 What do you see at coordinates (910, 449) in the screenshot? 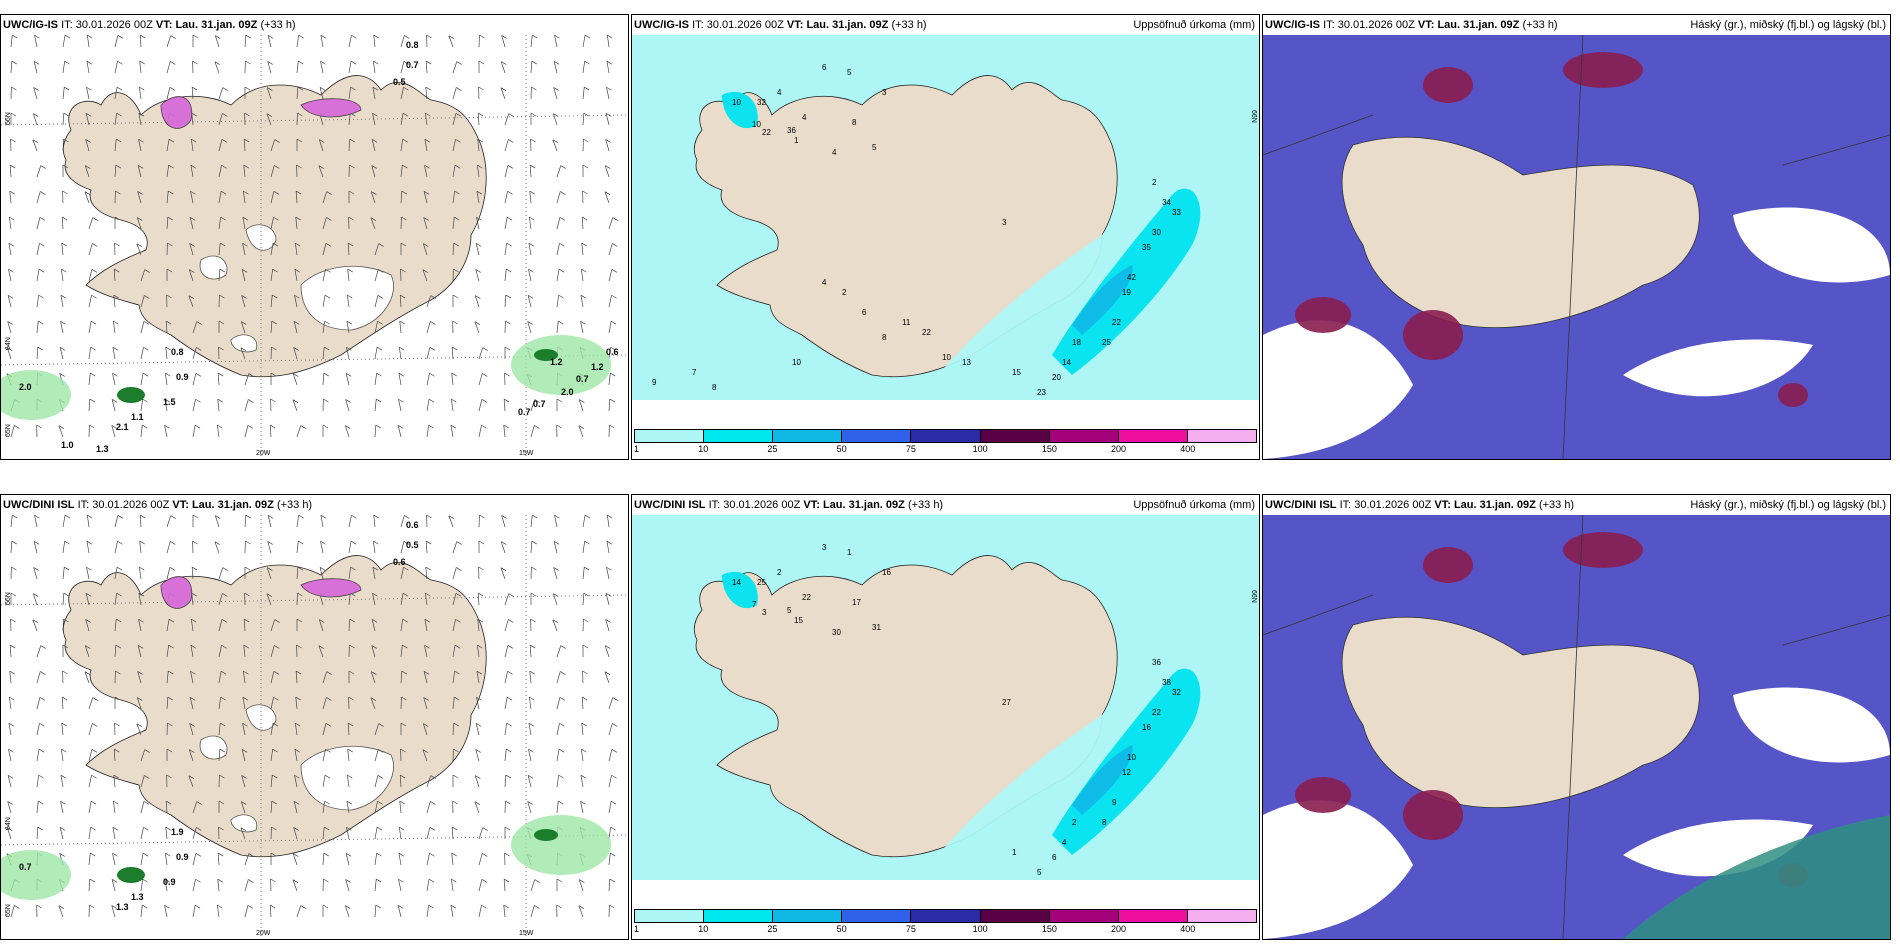
I see `colorbar-tick: 75` at bounding box center [910, 449].